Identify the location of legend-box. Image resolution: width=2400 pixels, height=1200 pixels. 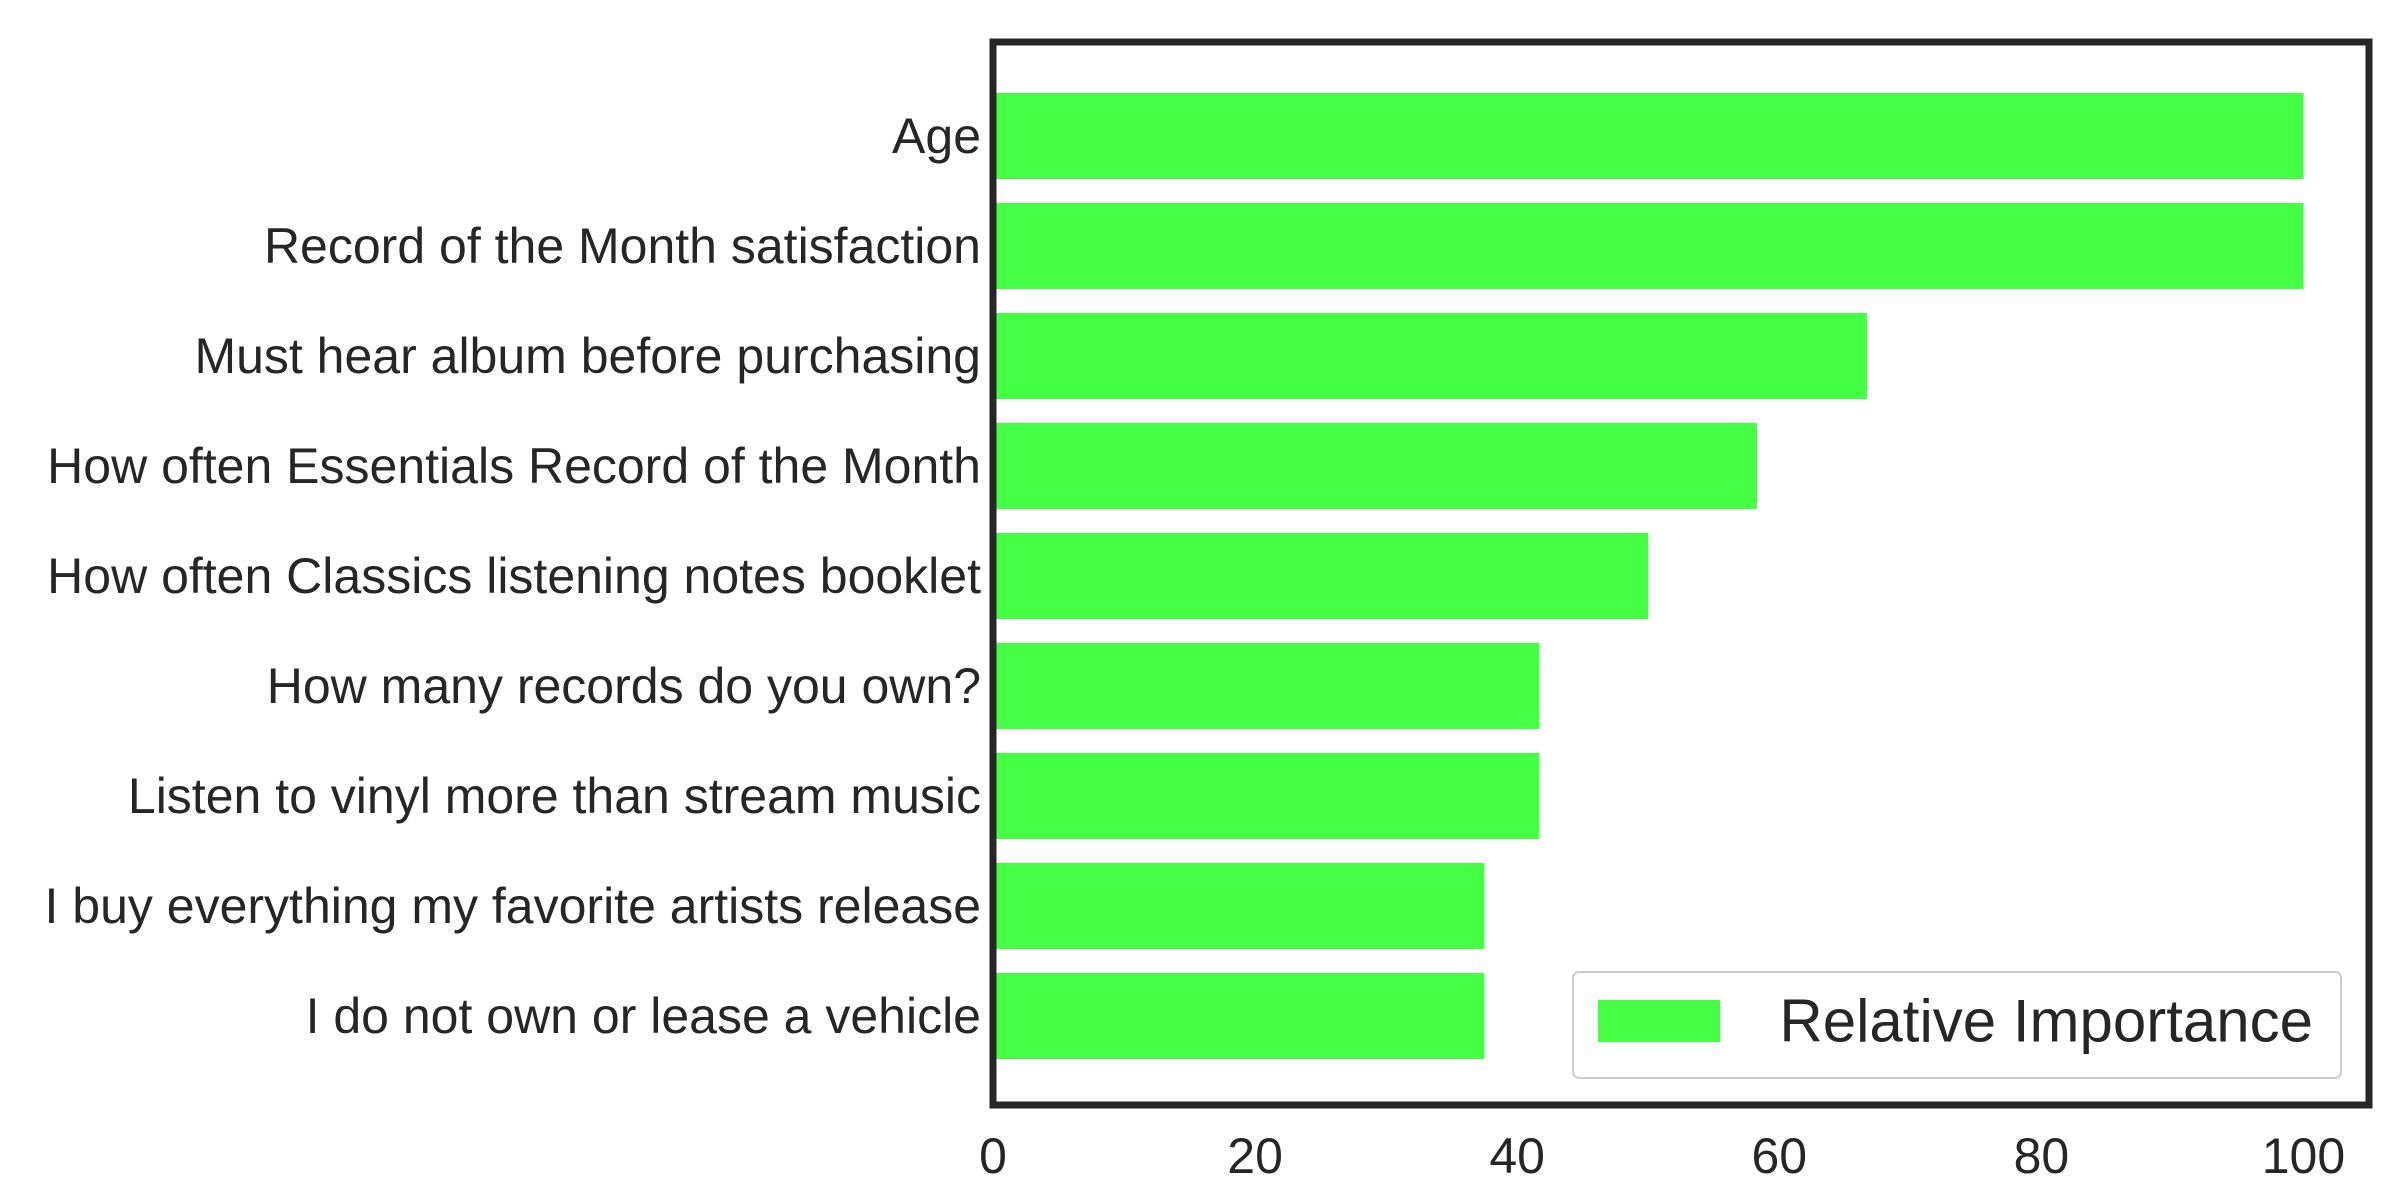
(1957, 1025).